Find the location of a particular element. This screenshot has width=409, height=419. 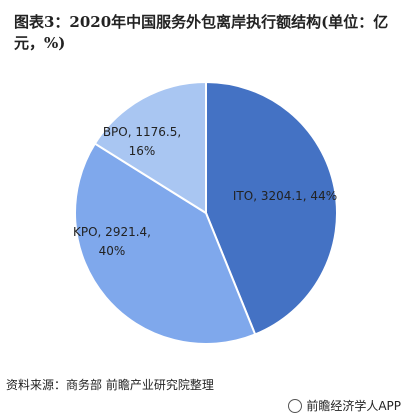

slice-label-ito: ITO, 3204.1, 44% is located at coordinates (285, 196).